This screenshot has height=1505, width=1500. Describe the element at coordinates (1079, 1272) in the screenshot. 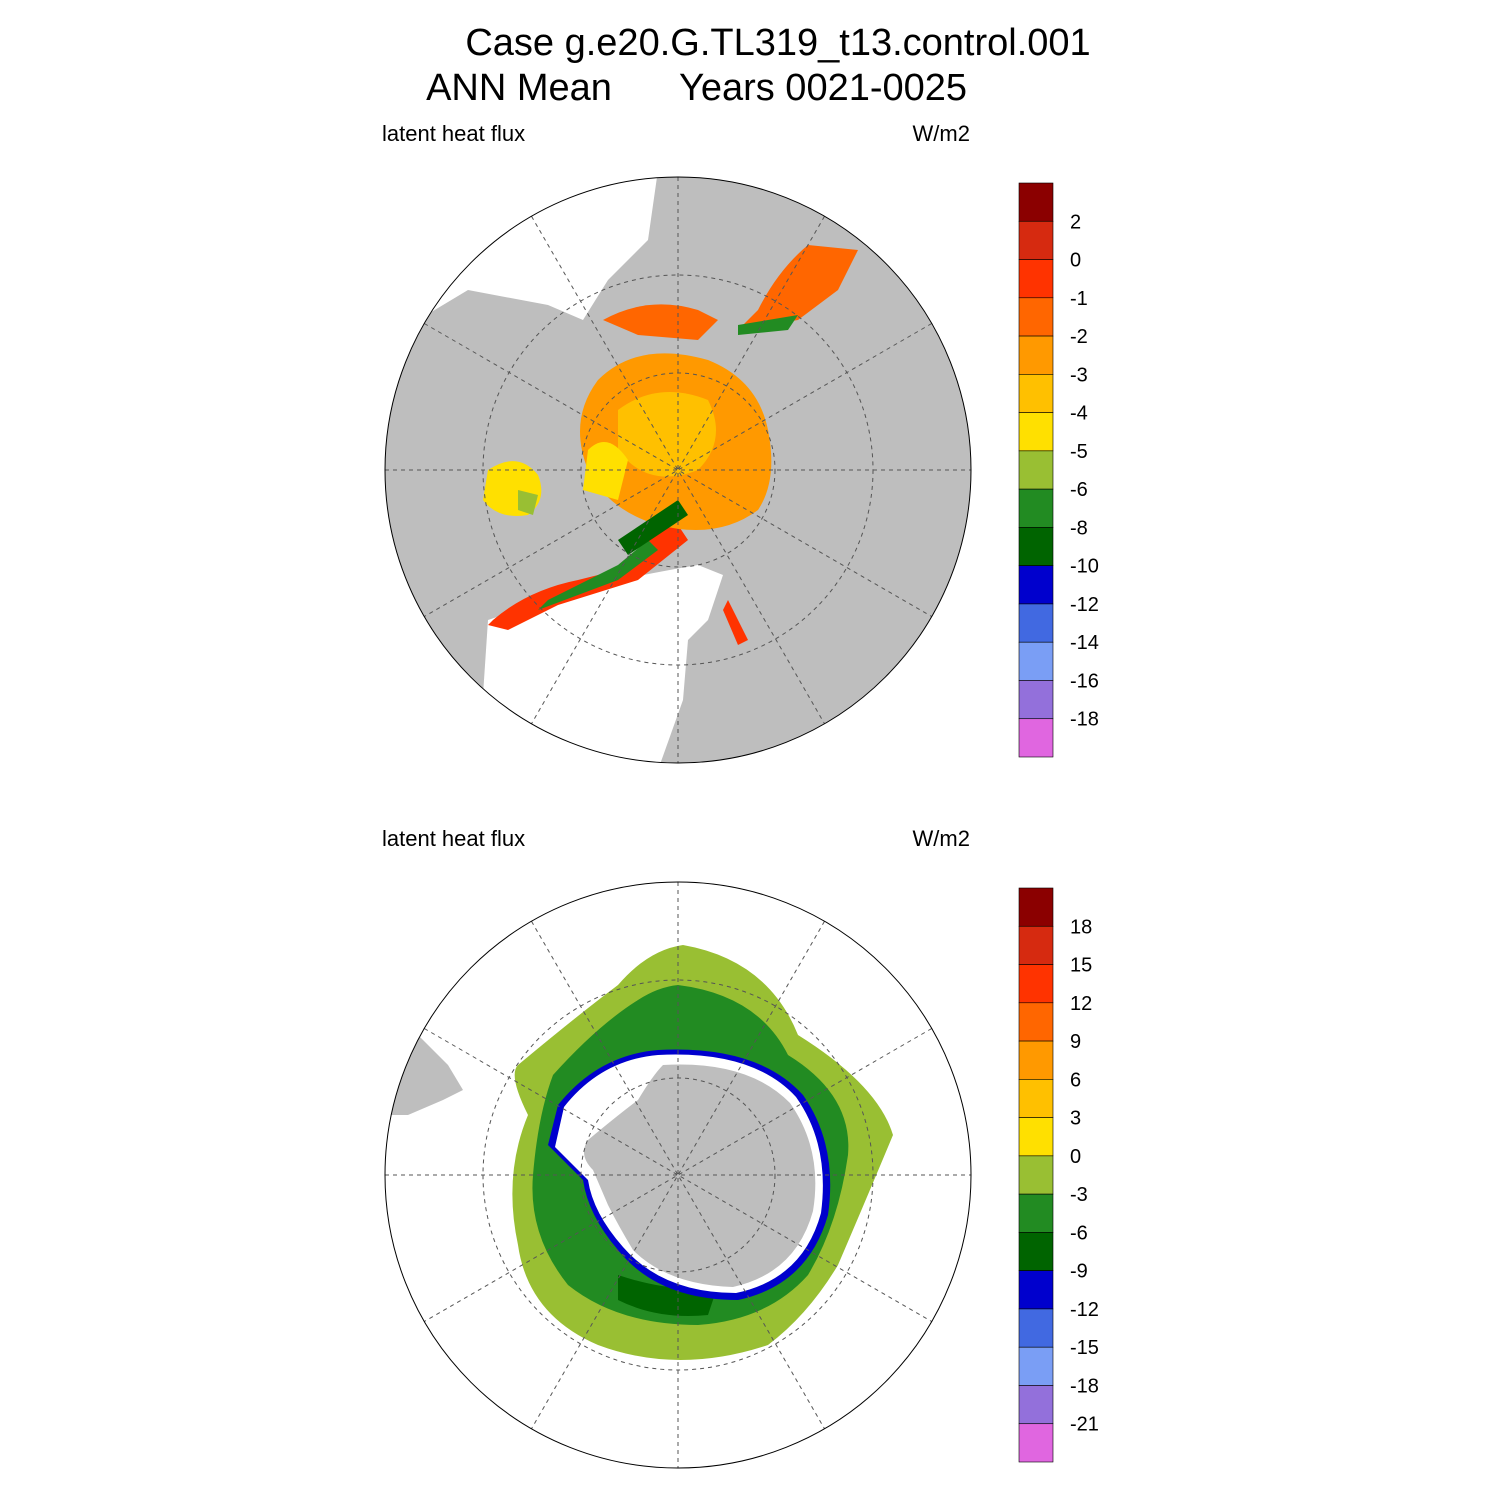

I see `colorbar-label: -9` at that location.